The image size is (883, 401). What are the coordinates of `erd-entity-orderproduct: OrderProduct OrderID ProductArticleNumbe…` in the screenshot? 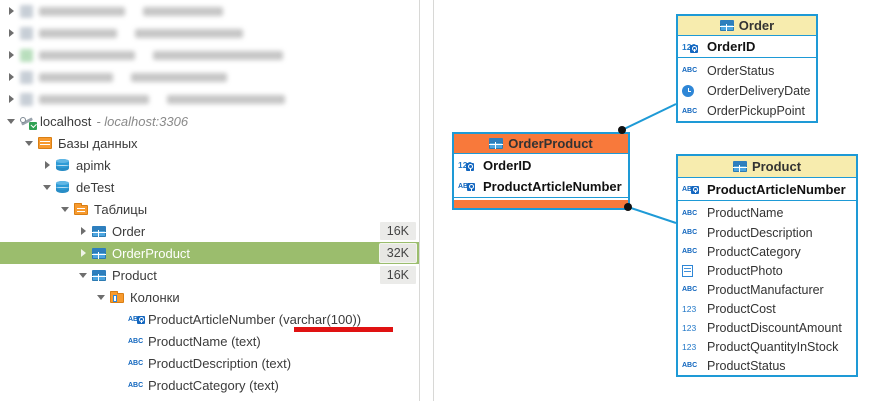 It's located at (541, 171).